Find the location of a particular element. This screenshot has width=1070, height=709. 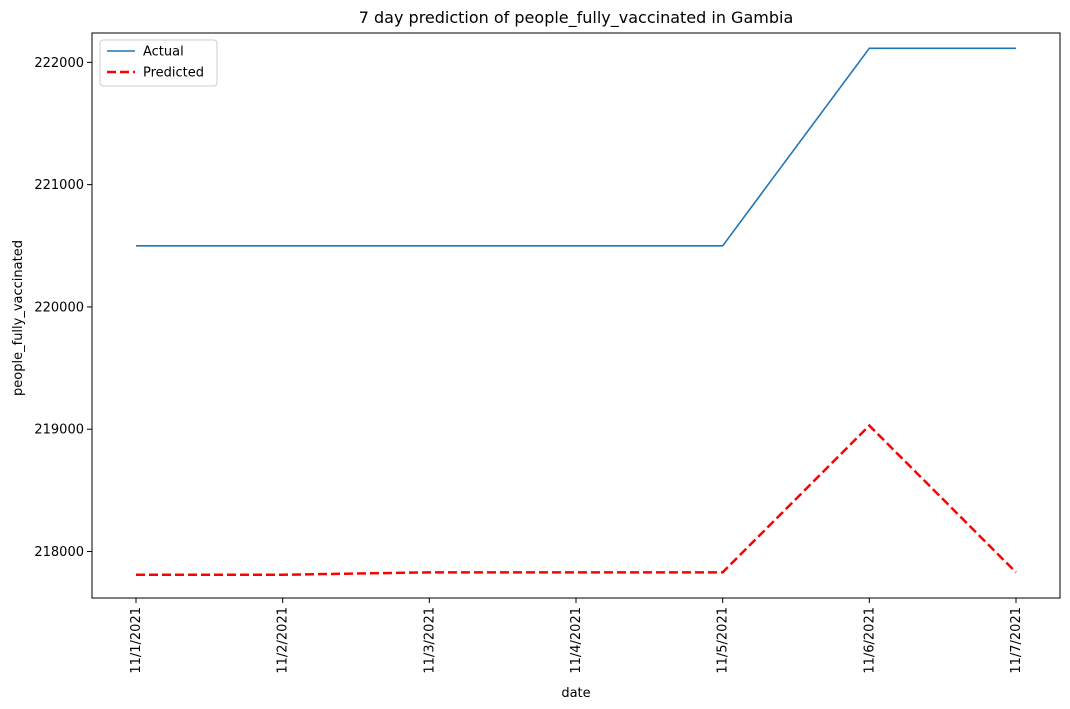

legend: Actual Predicted is located at coordinates (158, 63).